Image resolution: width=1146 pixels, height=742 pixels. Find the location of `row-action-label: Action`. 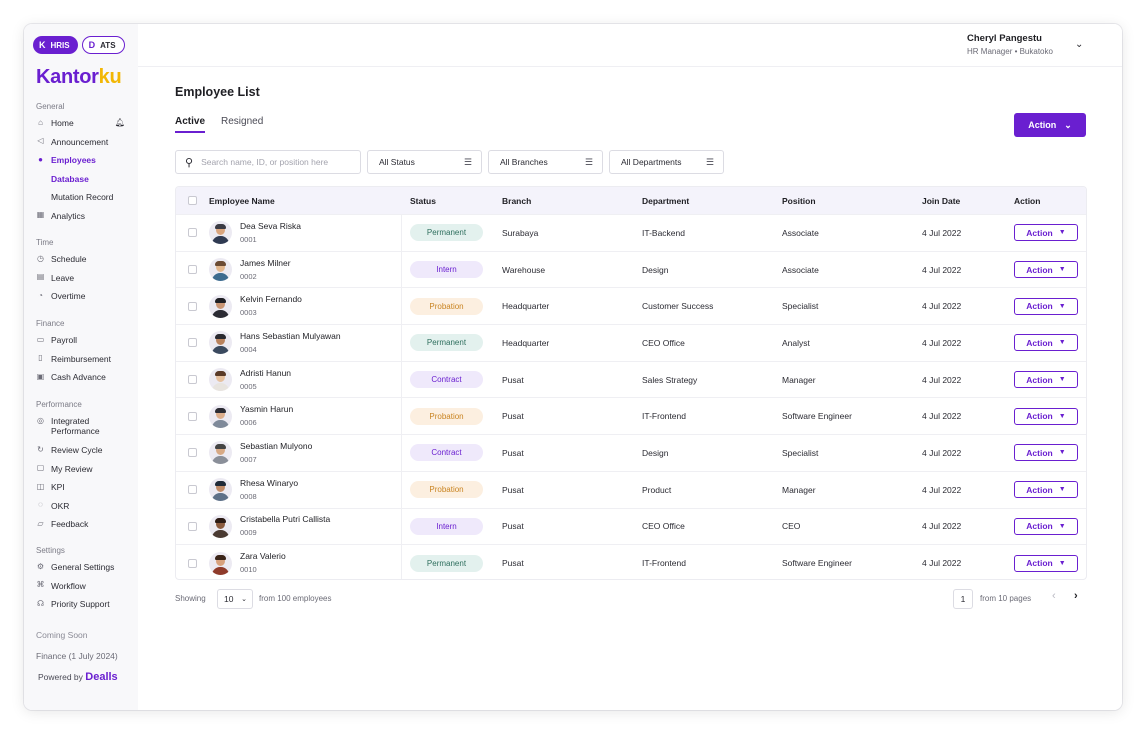

row-action-label: Action is located at coordinates (1039, 306).